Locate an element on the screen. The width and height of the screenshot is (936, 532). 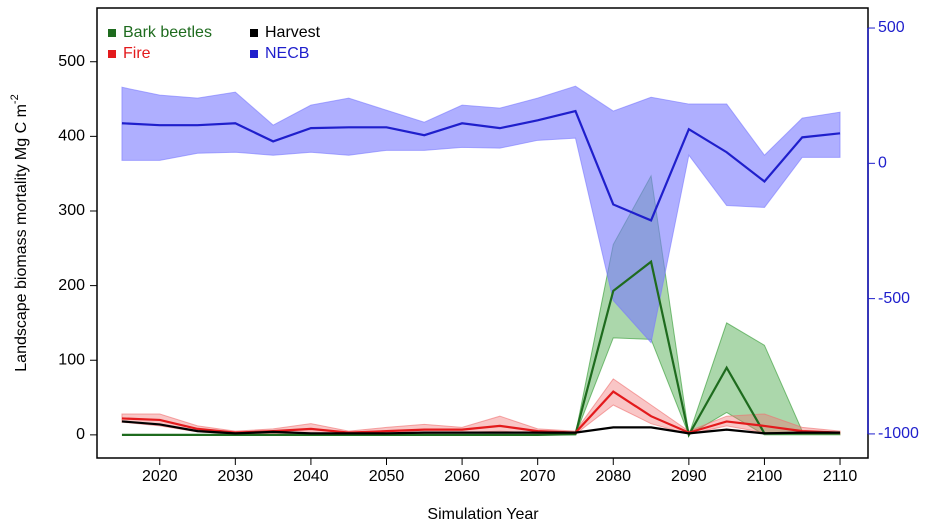
x-tick-label: 2080 is located at coordinates (613, 476).